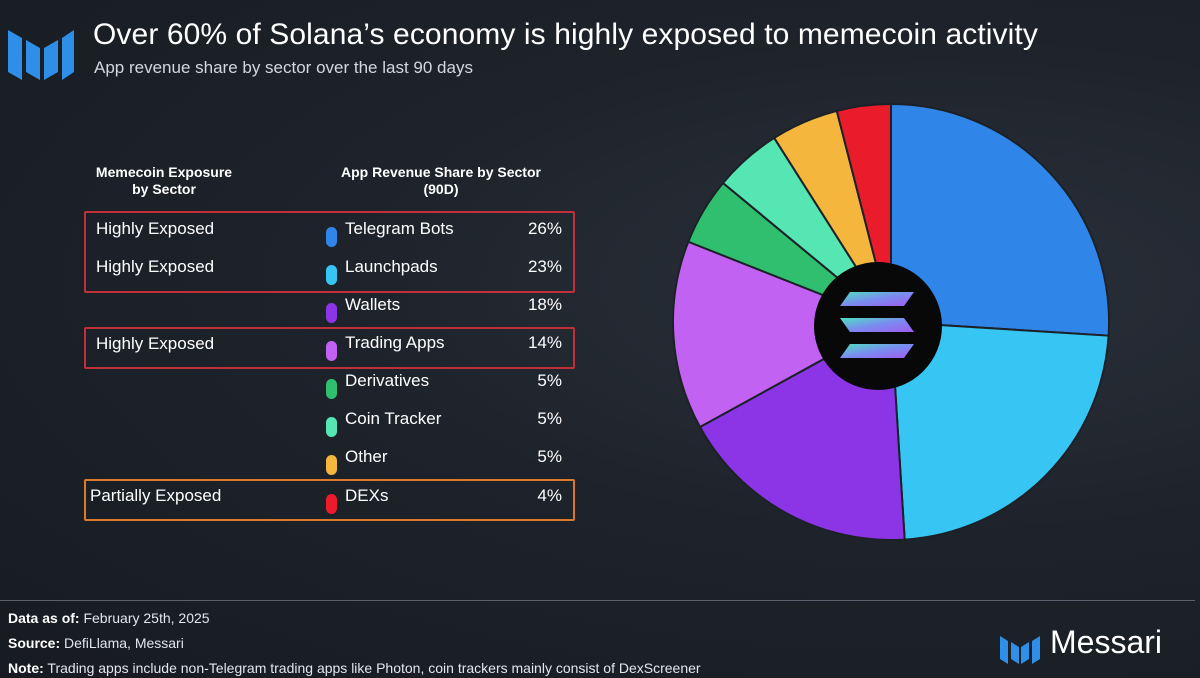 The image size is (1200, 678). Describe the element at coordinates (124, 643) in the screenshot. I see `source-value: DefiLlama, Messari` at that location.